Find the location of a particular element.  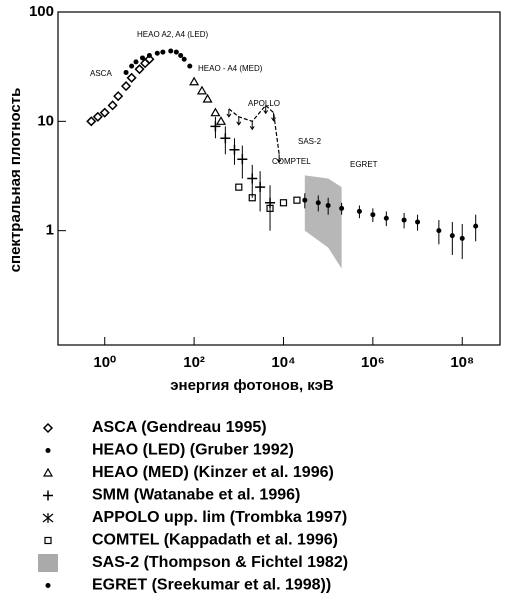

legend-label: APPOLO upp. lim (Trombka 1997) is located at coordinates (219, 517).